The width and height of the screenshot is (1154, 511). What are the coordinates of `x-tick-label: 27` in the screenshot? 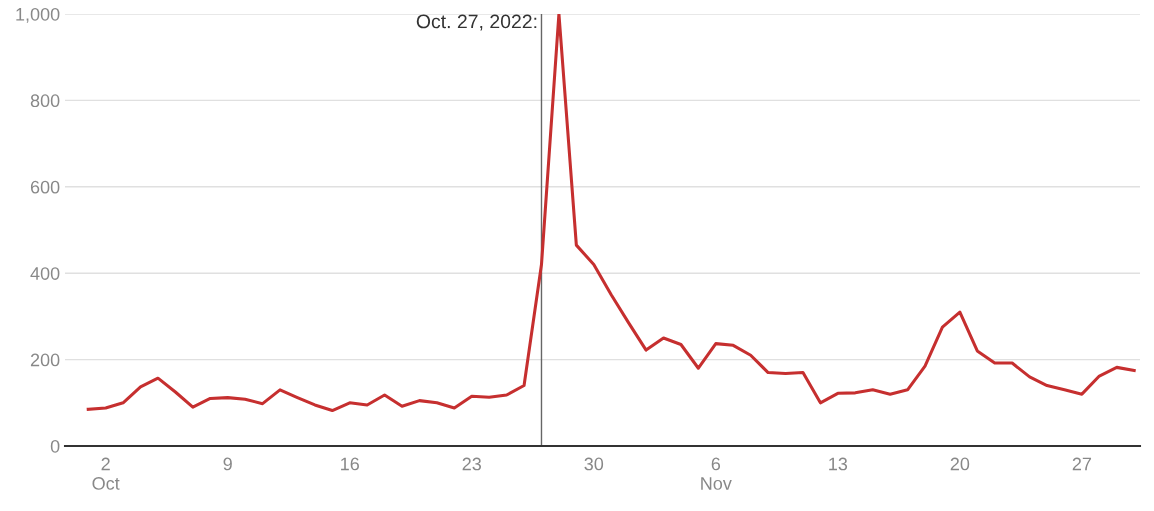 It's located at (1082, 464).